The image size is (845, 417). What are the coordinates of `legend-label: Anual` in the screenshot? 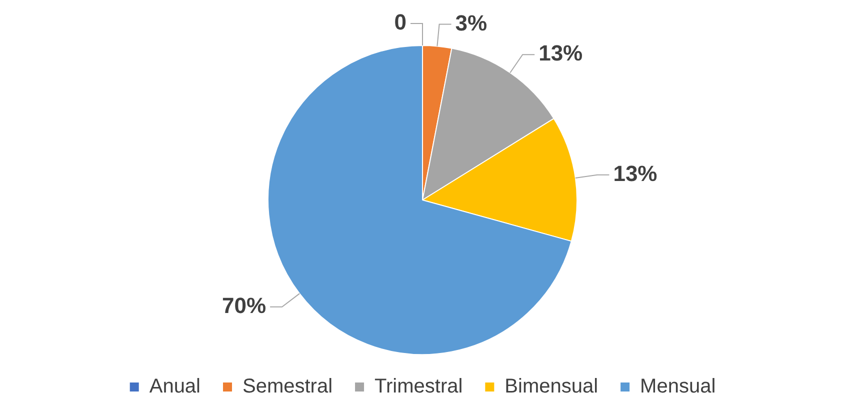 It's located at (175, 387).